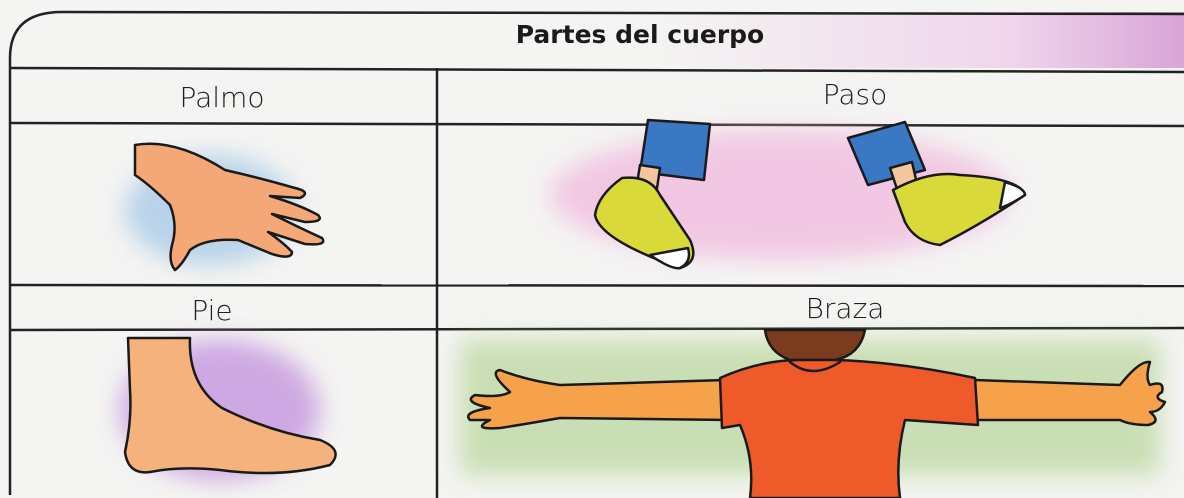 The image size is (1184, 498). Describe the element at coordinates (845, 308) in the screenshot. I see `cell-label: Braza` at that location.